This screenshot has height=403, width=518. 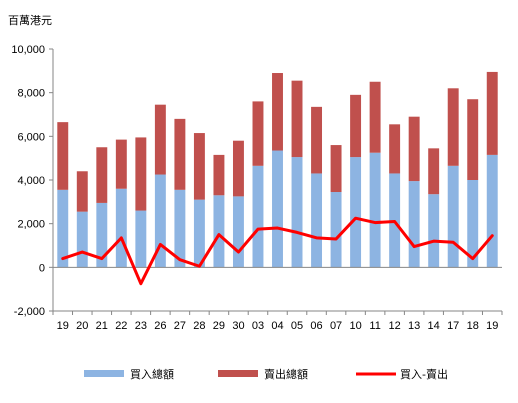 What do you see at coordinates (473, 326) in the screenshot?
I see `x-tick-label: 18` at bounding box center [473, 326].